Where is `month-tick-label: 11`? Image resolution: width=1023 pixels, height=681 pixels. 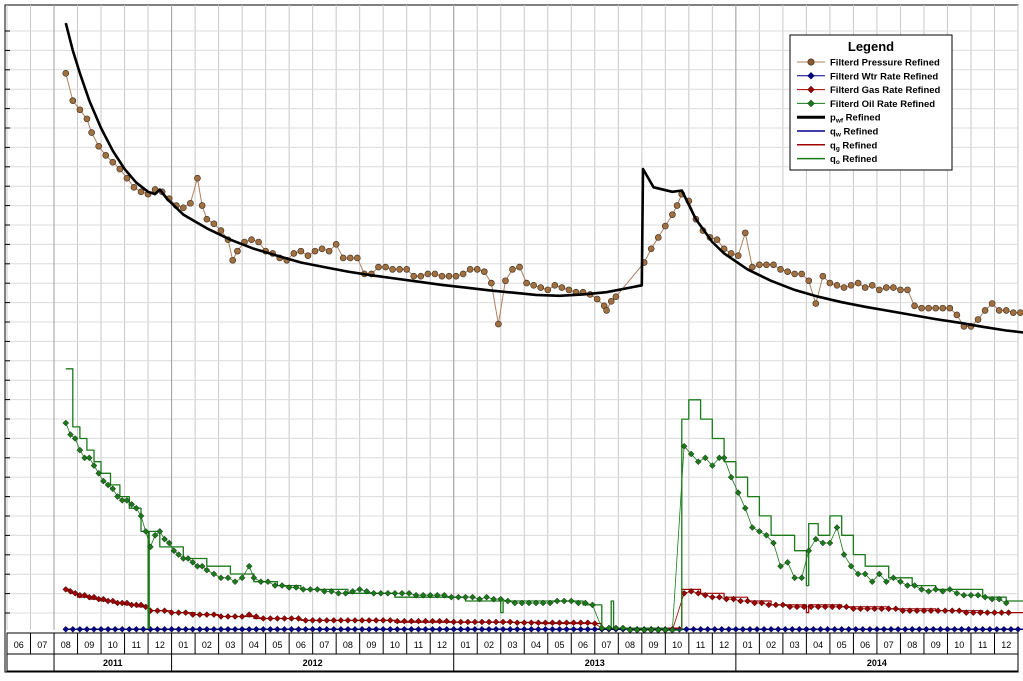
month-tick-label: 11 is located at coordinates (418, 645).